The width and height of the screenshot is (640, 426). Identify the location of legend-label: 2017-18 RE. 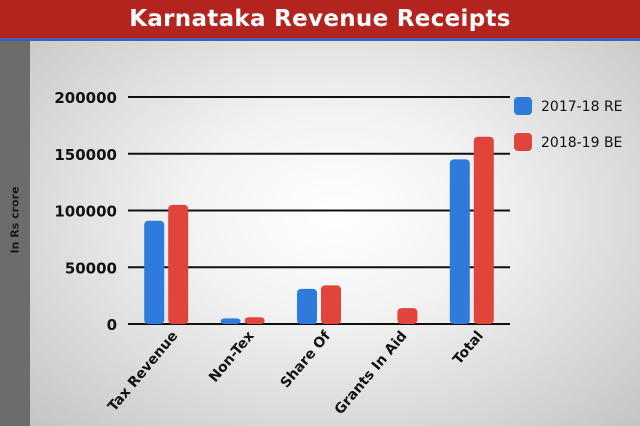
(582, 107).